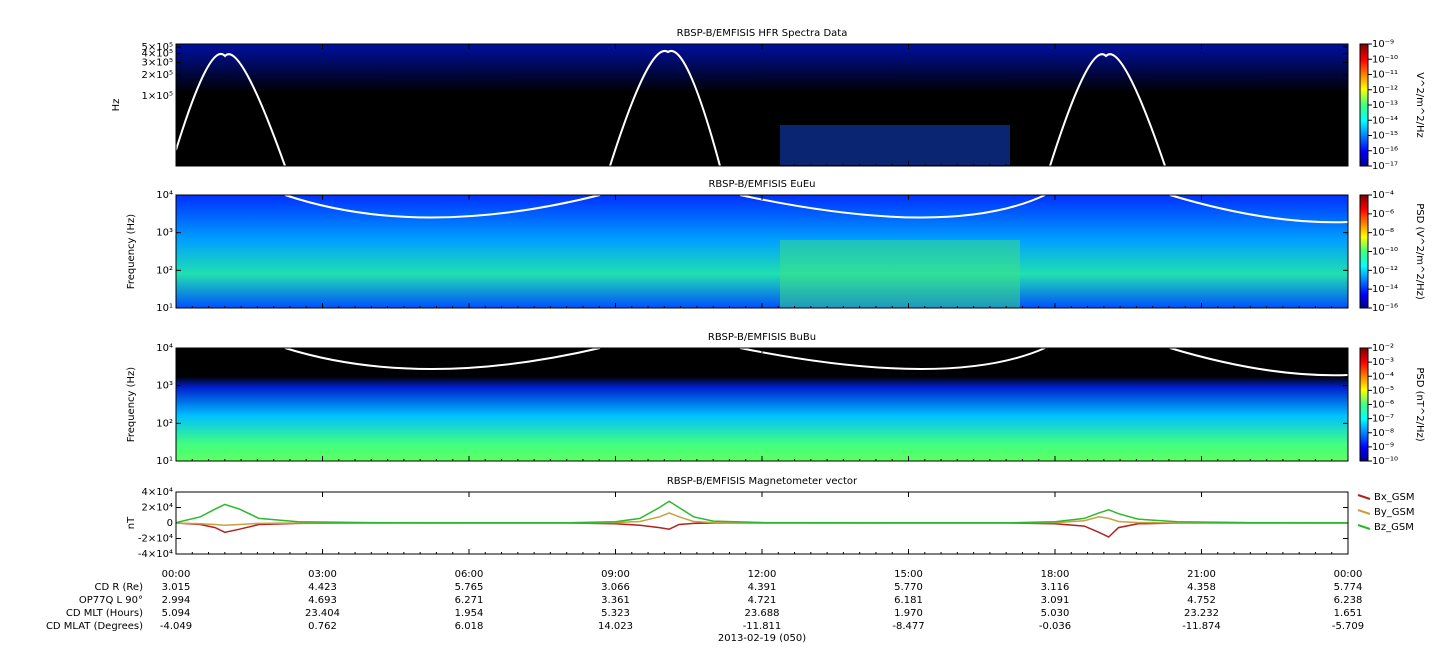 The height and width of the screenshot is (658, 1447). Describe the element at coordinates (1201, 613) in the screenshot. I see `ephemeris-value: 23.232` at that location.